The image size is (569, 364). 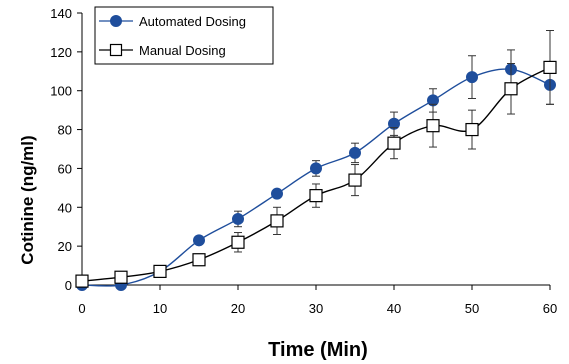 What do you see at coordinates (116, 50) in the screenshot?
I see `legend-marker-open-square` at bounding box center [116, 50].